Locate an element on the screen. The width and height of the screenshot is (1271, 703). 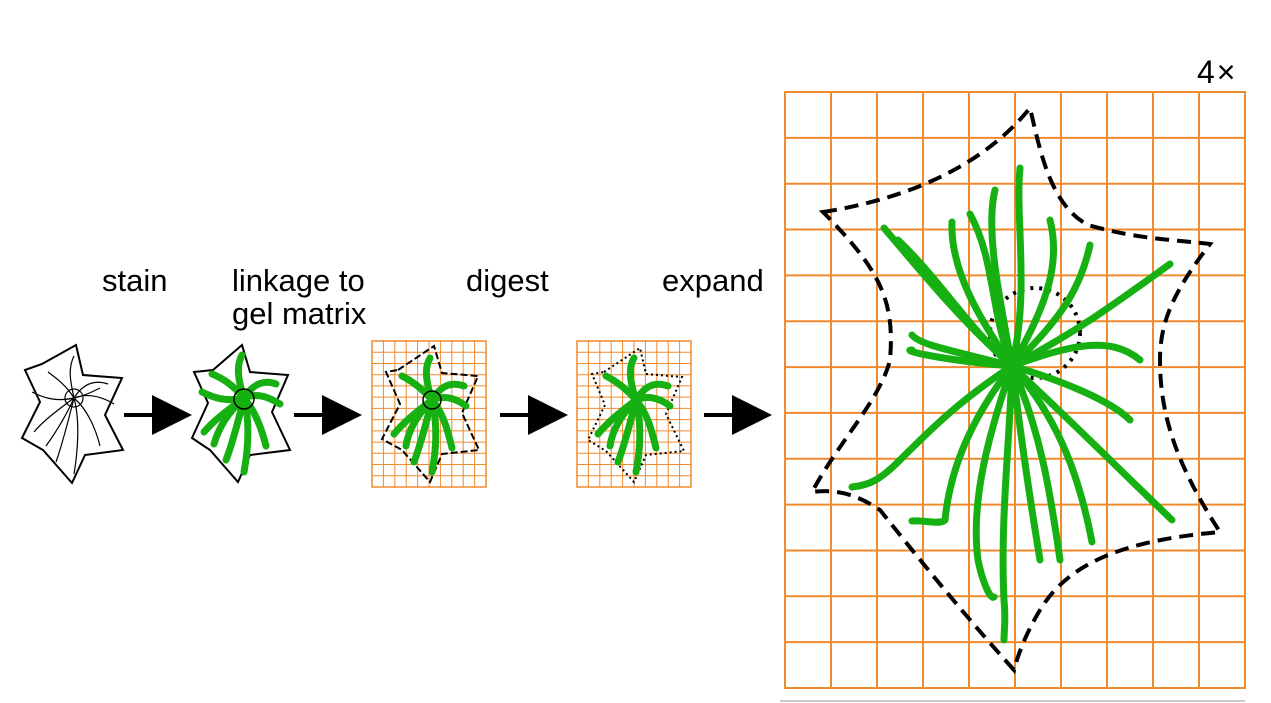
stage-digested-cell is located at coordinates (634, 414).